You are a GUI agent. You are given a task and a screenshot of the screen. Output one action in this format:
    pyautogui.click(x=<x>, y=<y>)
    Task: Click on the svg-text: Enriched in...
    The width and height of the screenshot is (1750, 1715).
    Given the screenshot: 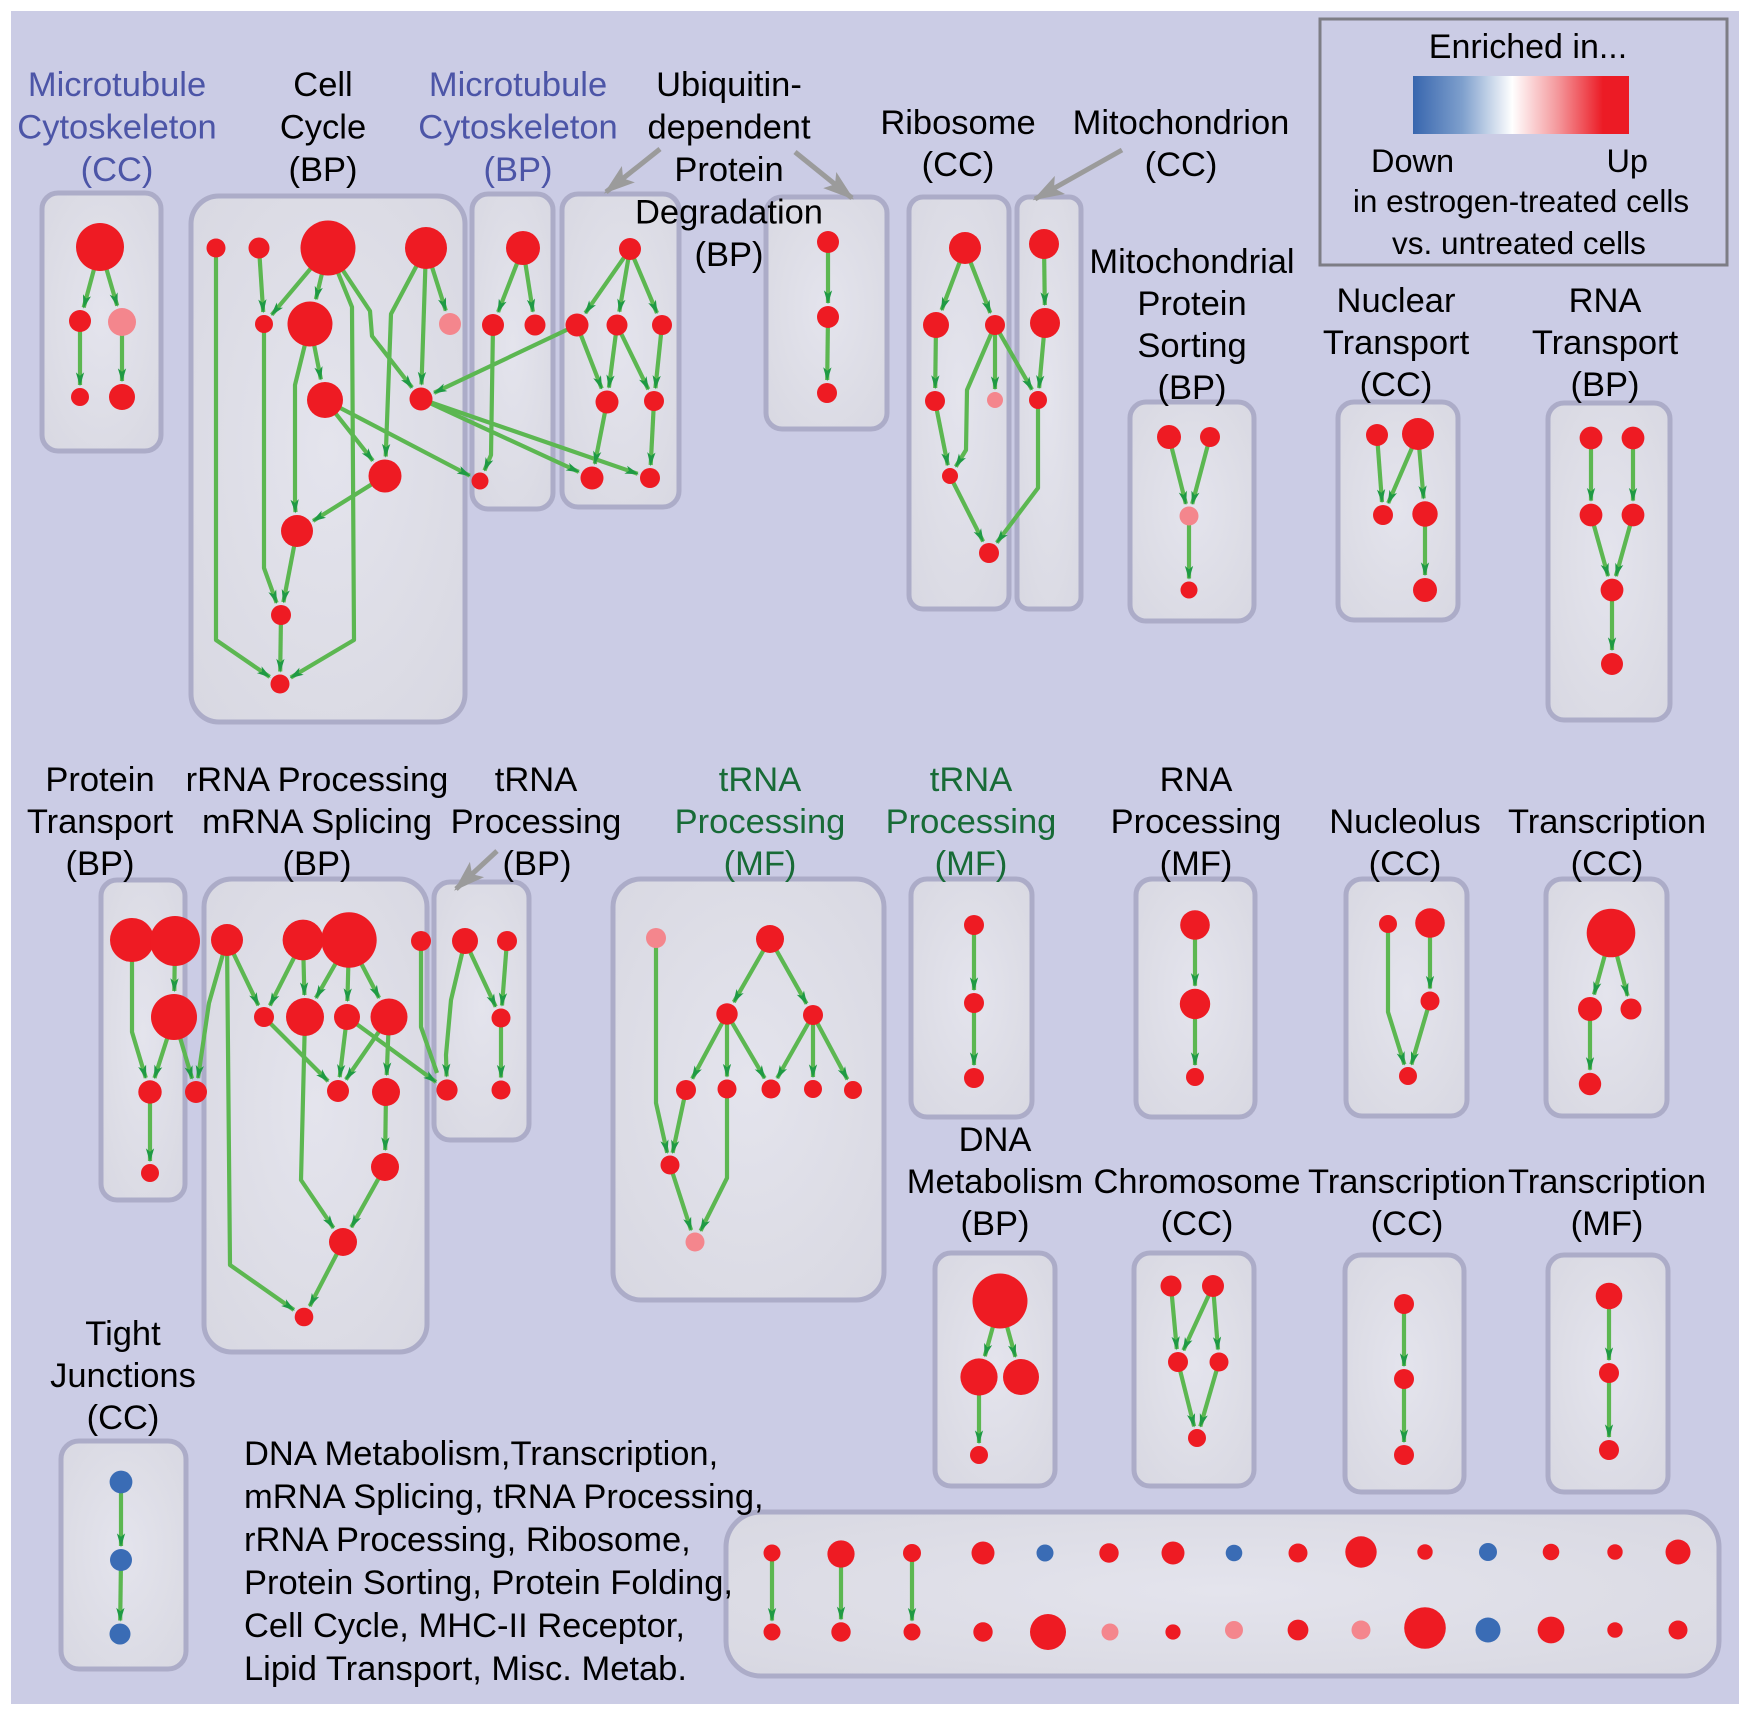 What is the action you would take?
    pyautogui.click(x=1528, y=47)
    